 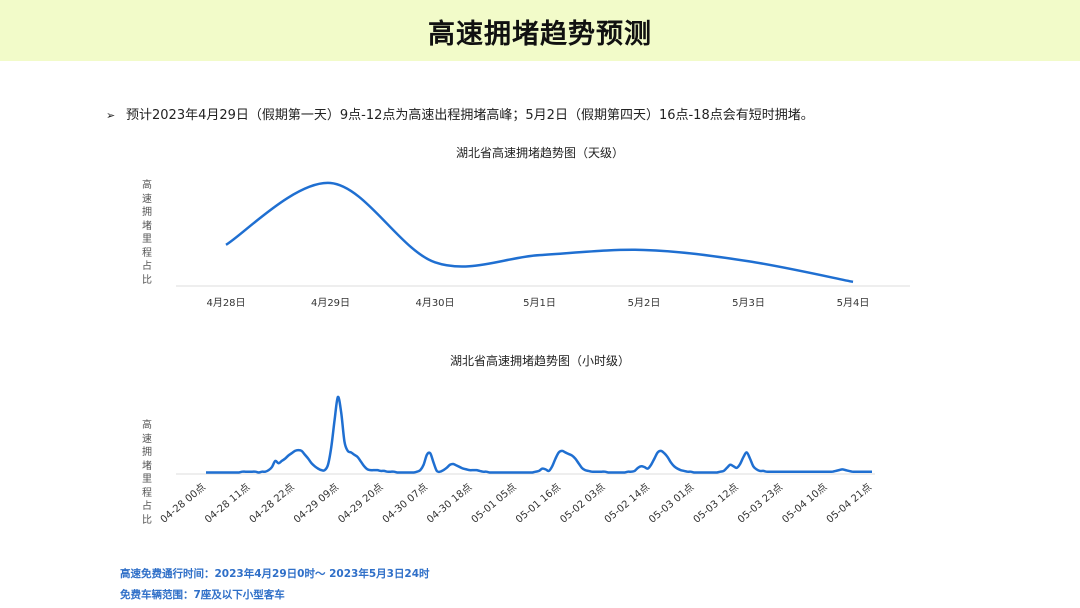 I want to click on hourly-tick-label: 05-03 23点, so click(x=760, y=503).